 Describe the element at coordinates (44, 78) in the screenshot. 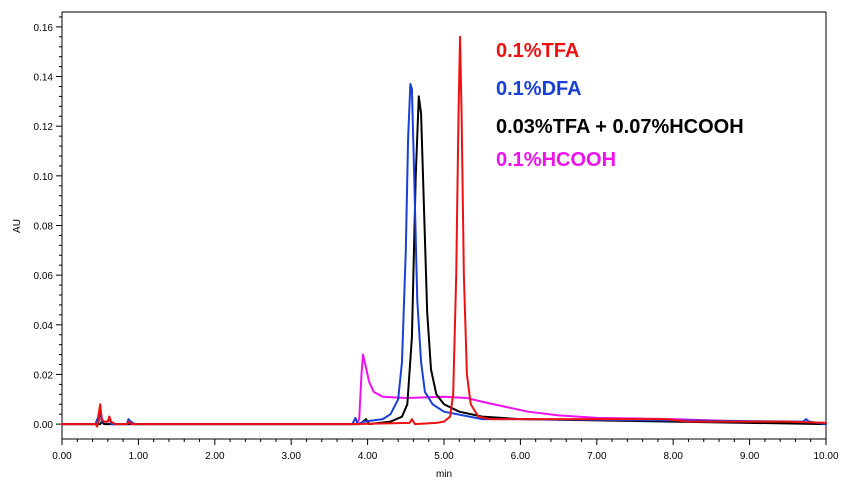

I see `y-tick-label: 0.14` at that location.